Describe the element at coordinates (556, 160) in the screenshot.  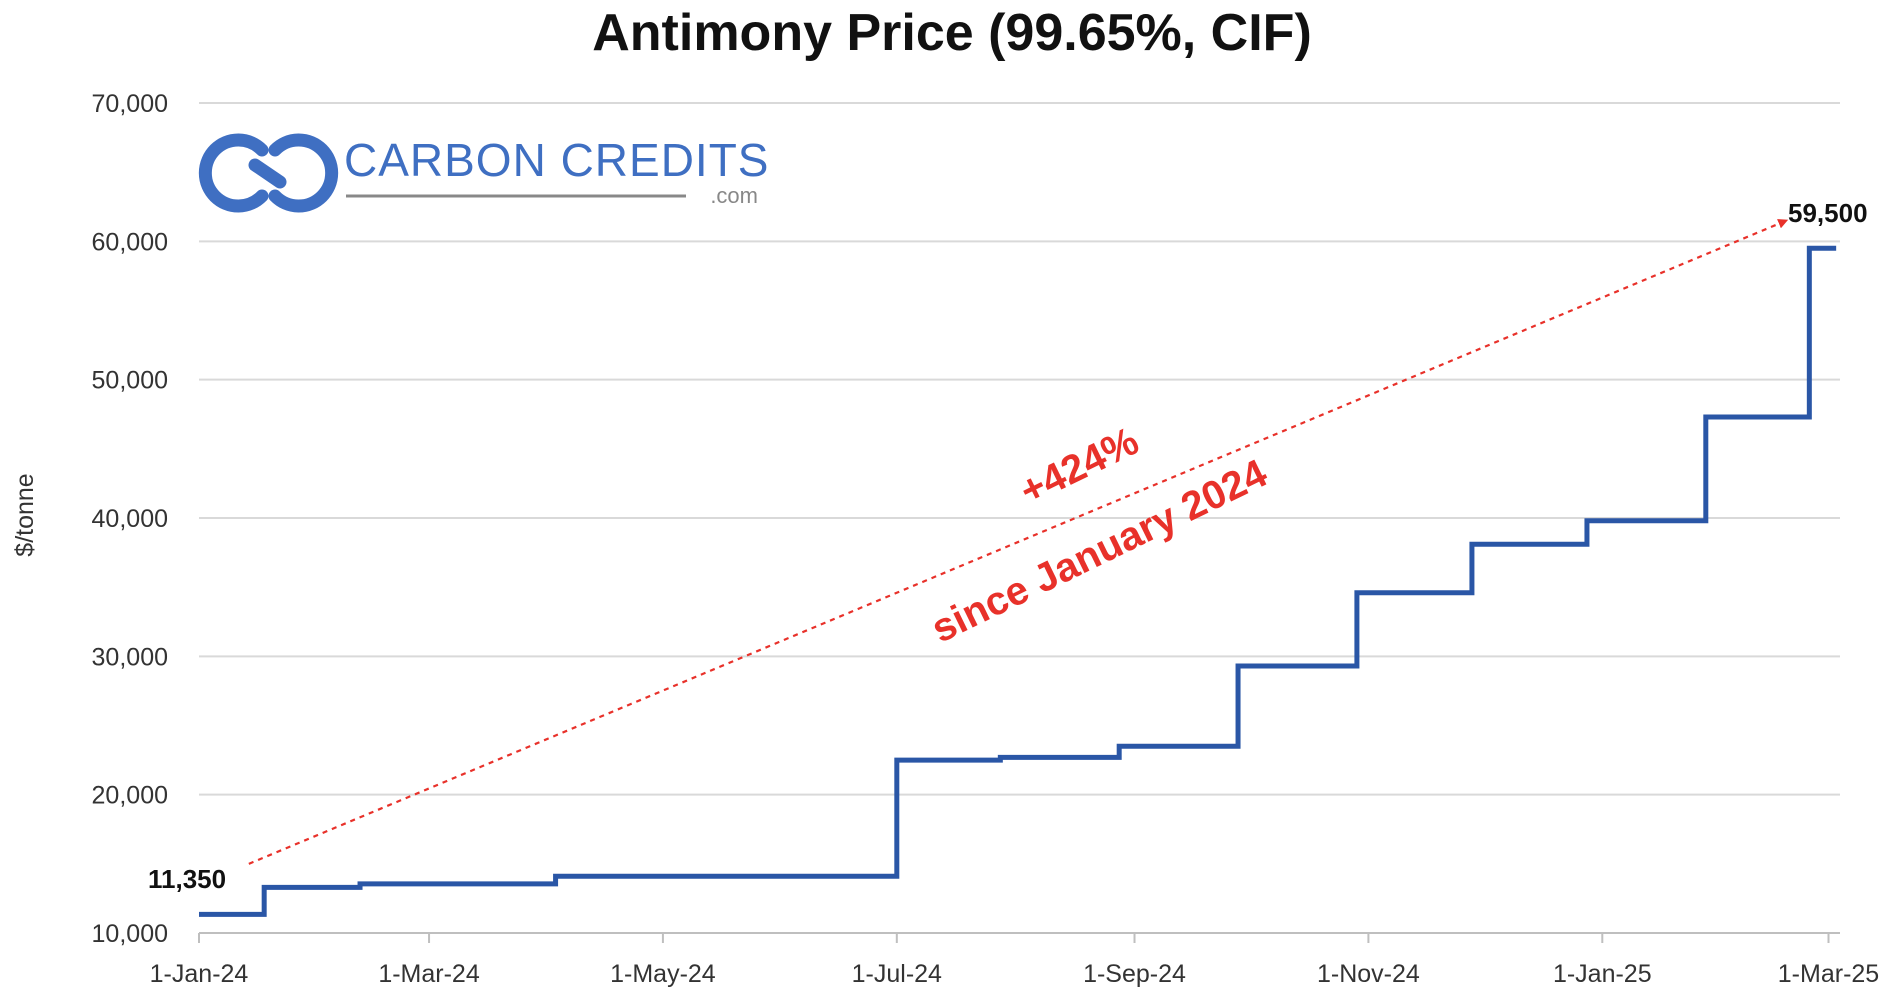
I see `logo-name: CARBON CREDITS` at that location.